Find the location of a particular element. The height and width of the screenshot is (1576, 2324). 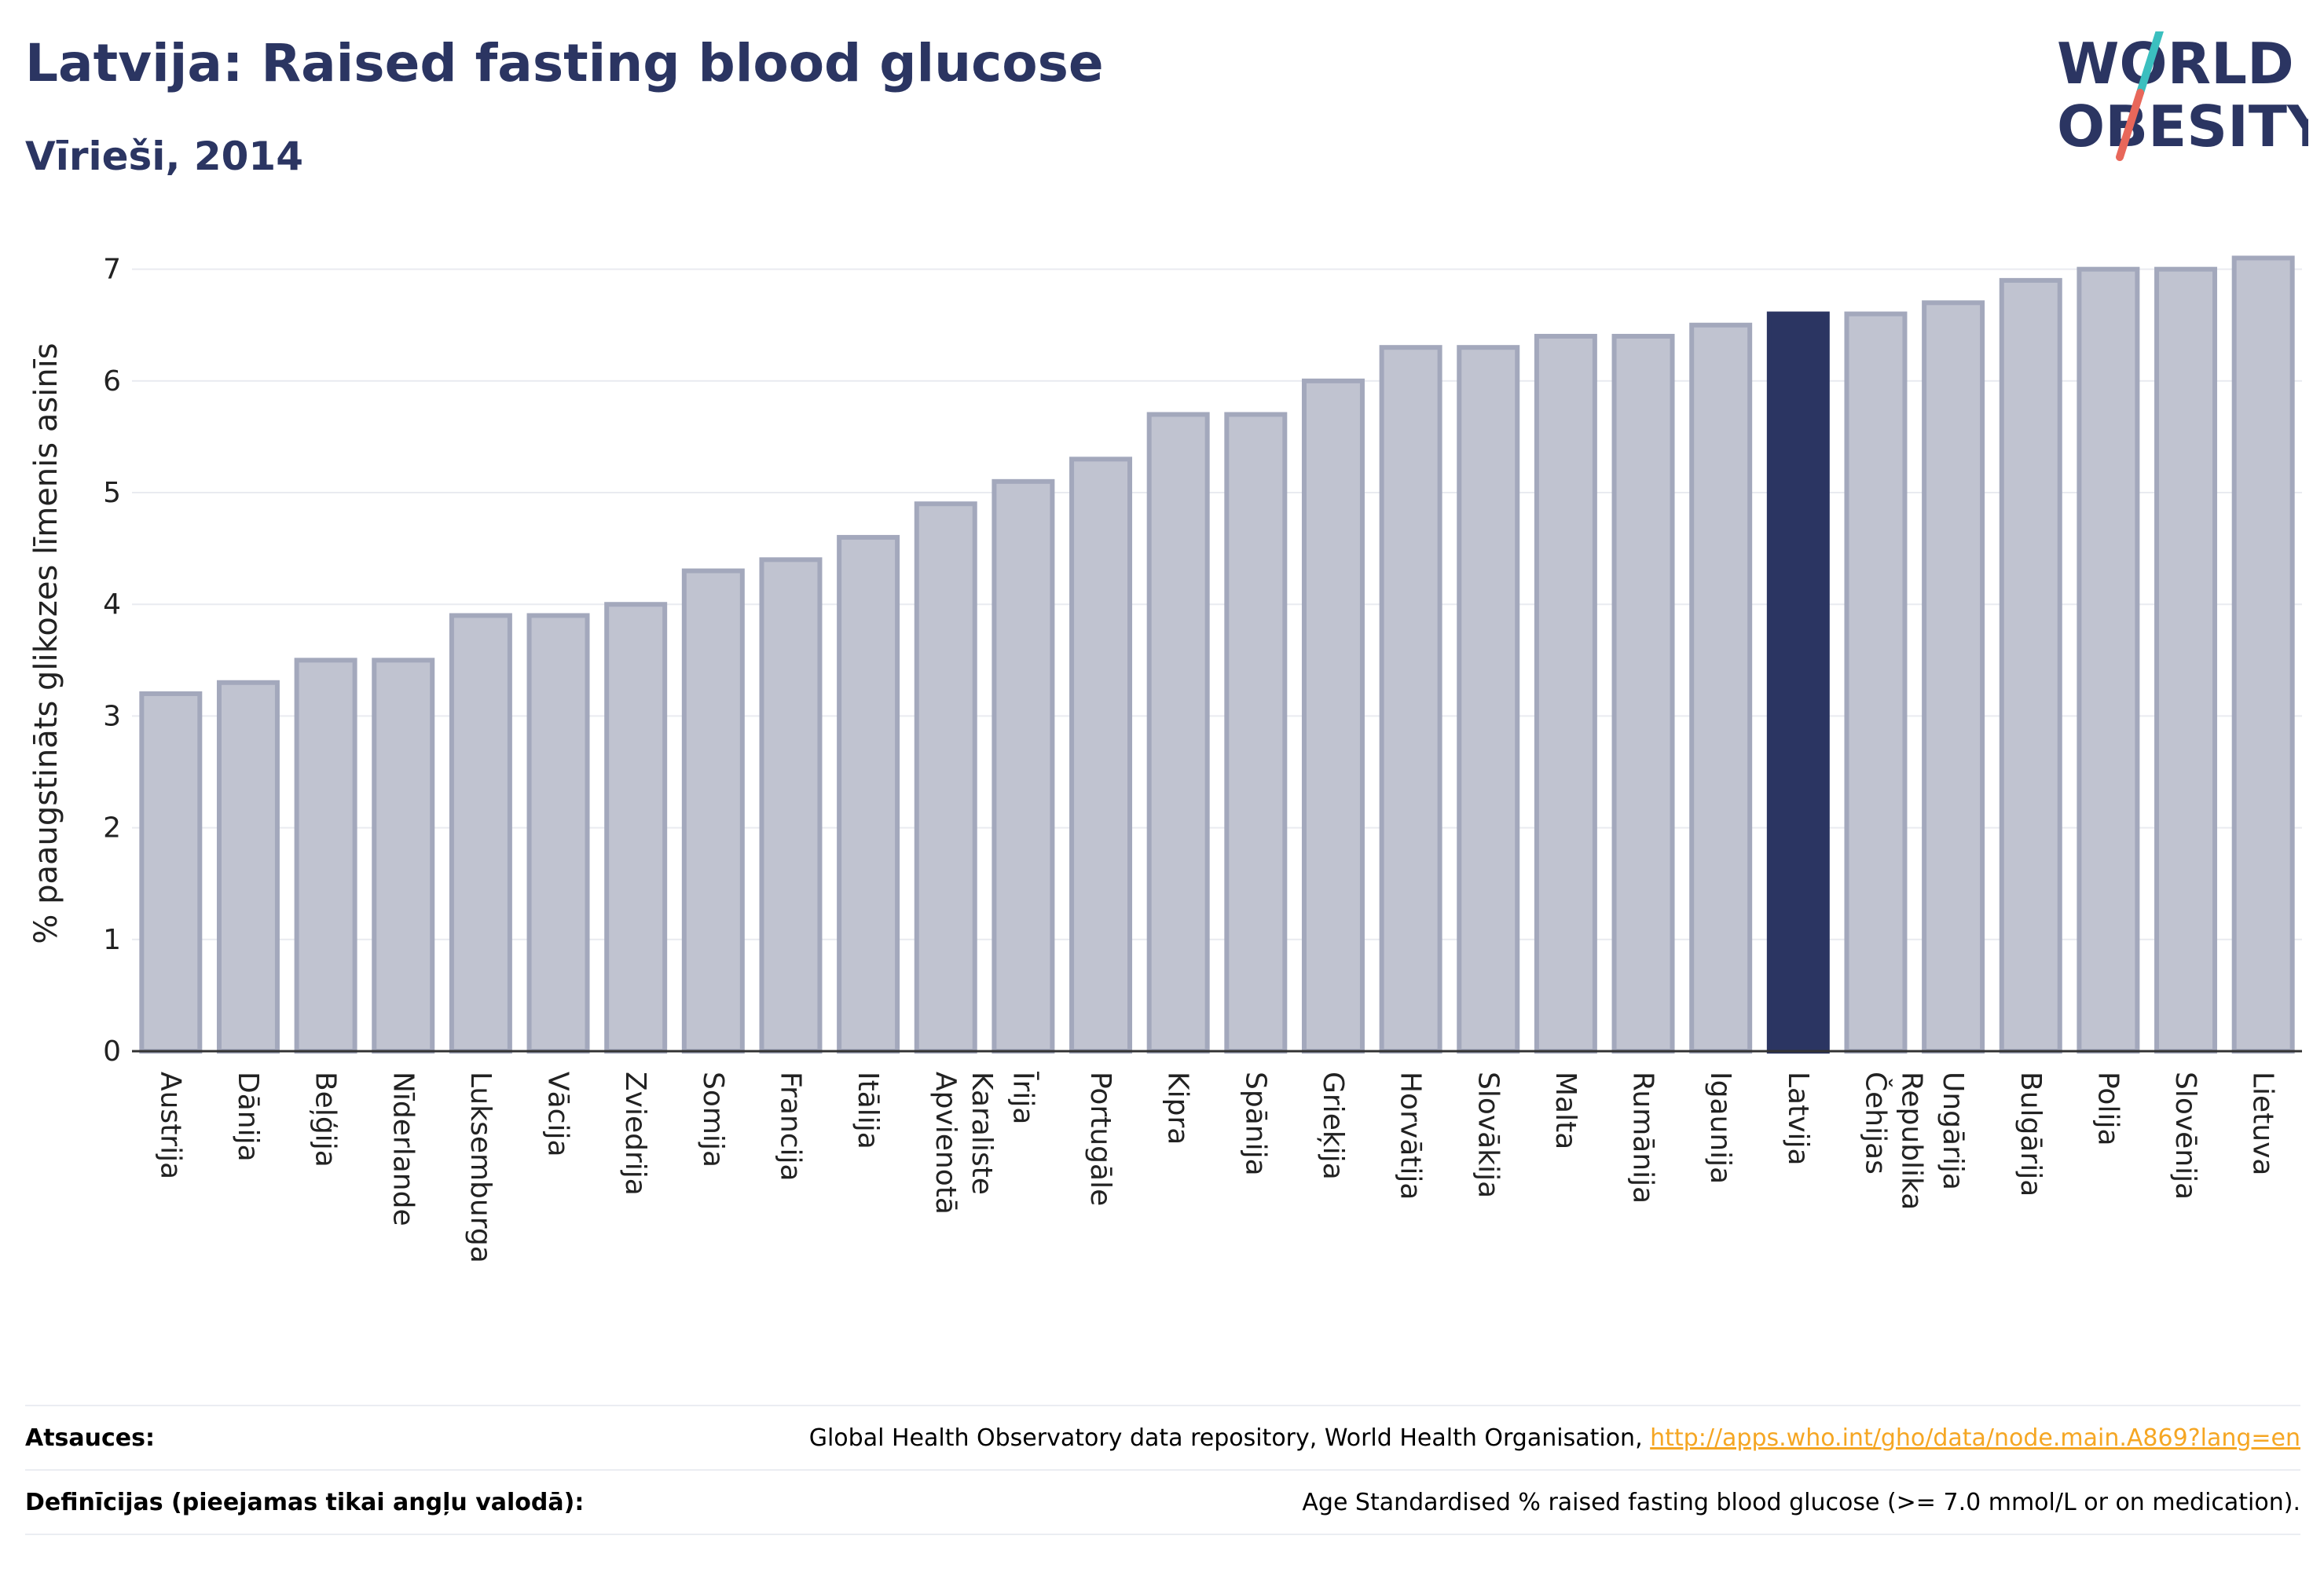

world-obesity-logo: WORLD OBESITY is located at coordinates (2182, 96).